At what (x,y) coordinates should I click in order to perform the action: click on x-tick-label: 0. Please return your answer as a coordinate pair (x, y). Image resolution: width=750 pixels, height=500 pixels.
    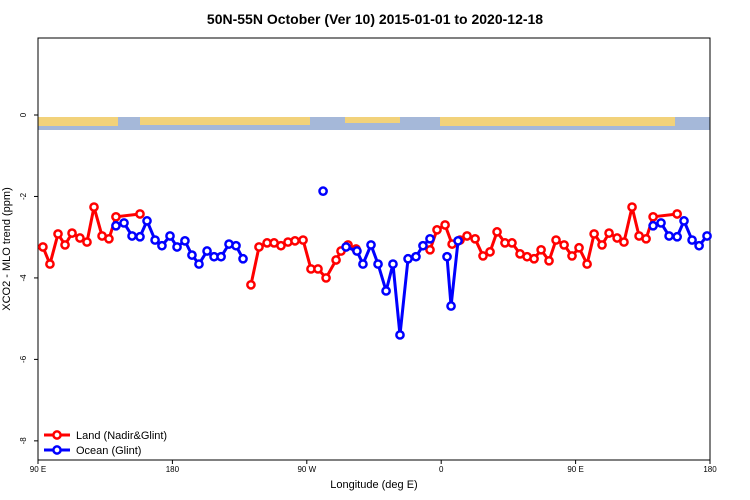
    Looking at the image, I should click on (441, 469).